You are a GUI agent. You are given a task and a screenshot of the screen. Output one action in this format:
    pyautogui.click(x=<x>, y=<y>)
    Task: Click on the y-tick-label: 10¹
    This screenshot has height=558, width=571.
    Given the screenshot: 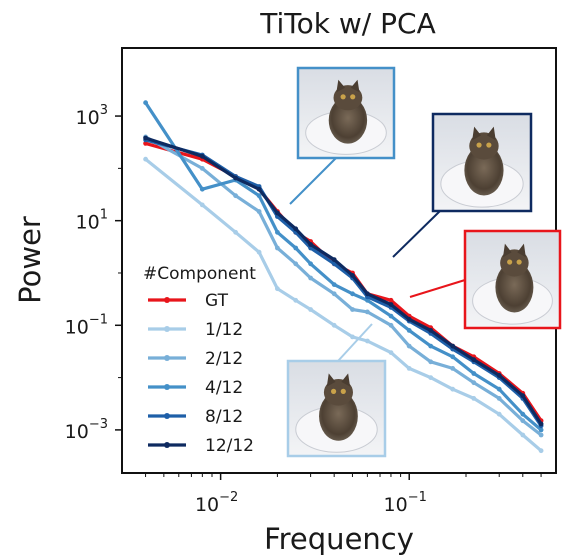 What is the action you would take?
    pyautogui.click(x=92, y=221)
    